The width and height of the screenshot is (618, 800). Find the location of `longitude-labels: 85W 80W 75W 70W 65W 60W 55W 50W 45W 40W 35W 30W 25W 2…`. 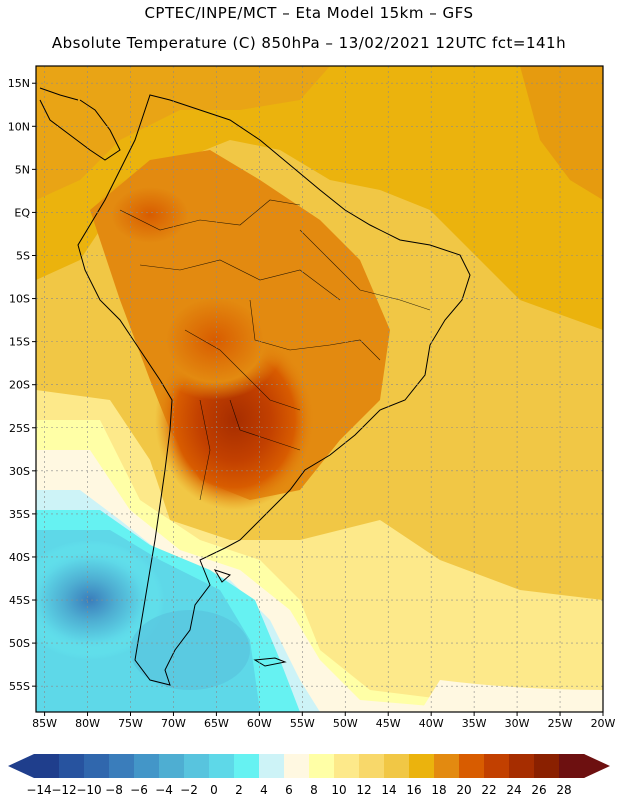

longitude-labels: 85W 80W 75W 70W 65W 60W 55W 50W 45W 40W 35W 30W 25W 2… is located at coordinates (323, 723).